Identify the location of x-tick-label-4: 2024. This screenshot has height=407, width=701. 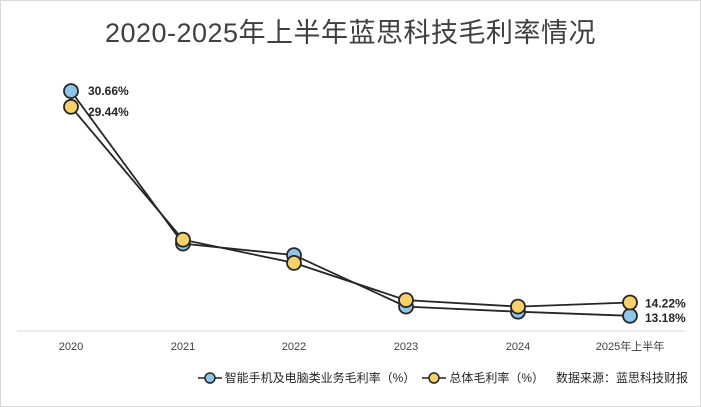
(518, 347).